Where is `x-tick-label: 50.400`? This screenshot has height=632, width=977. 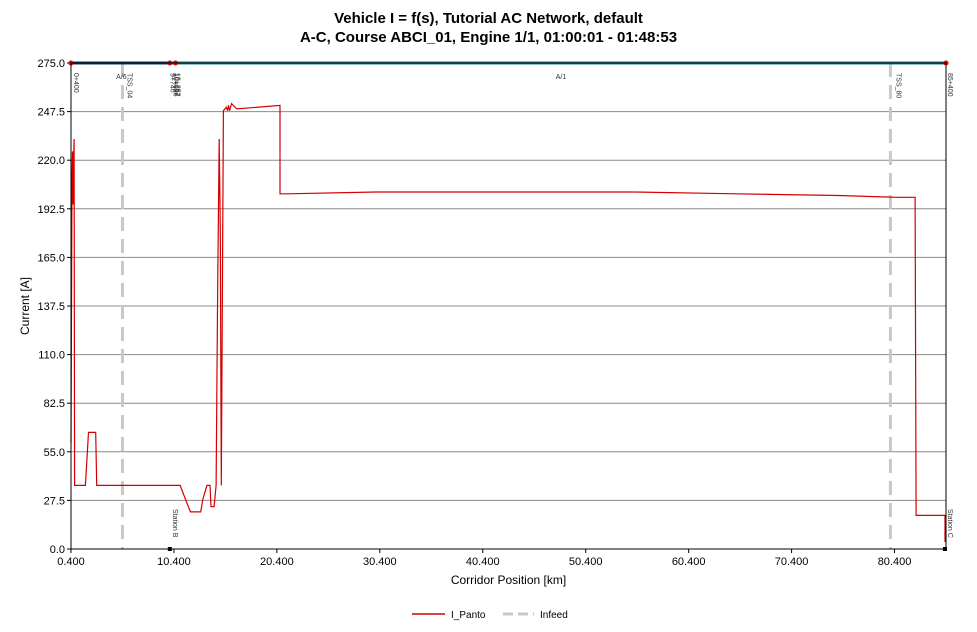
x-tick-label: 50.400 is located at coordinates (586, 562).